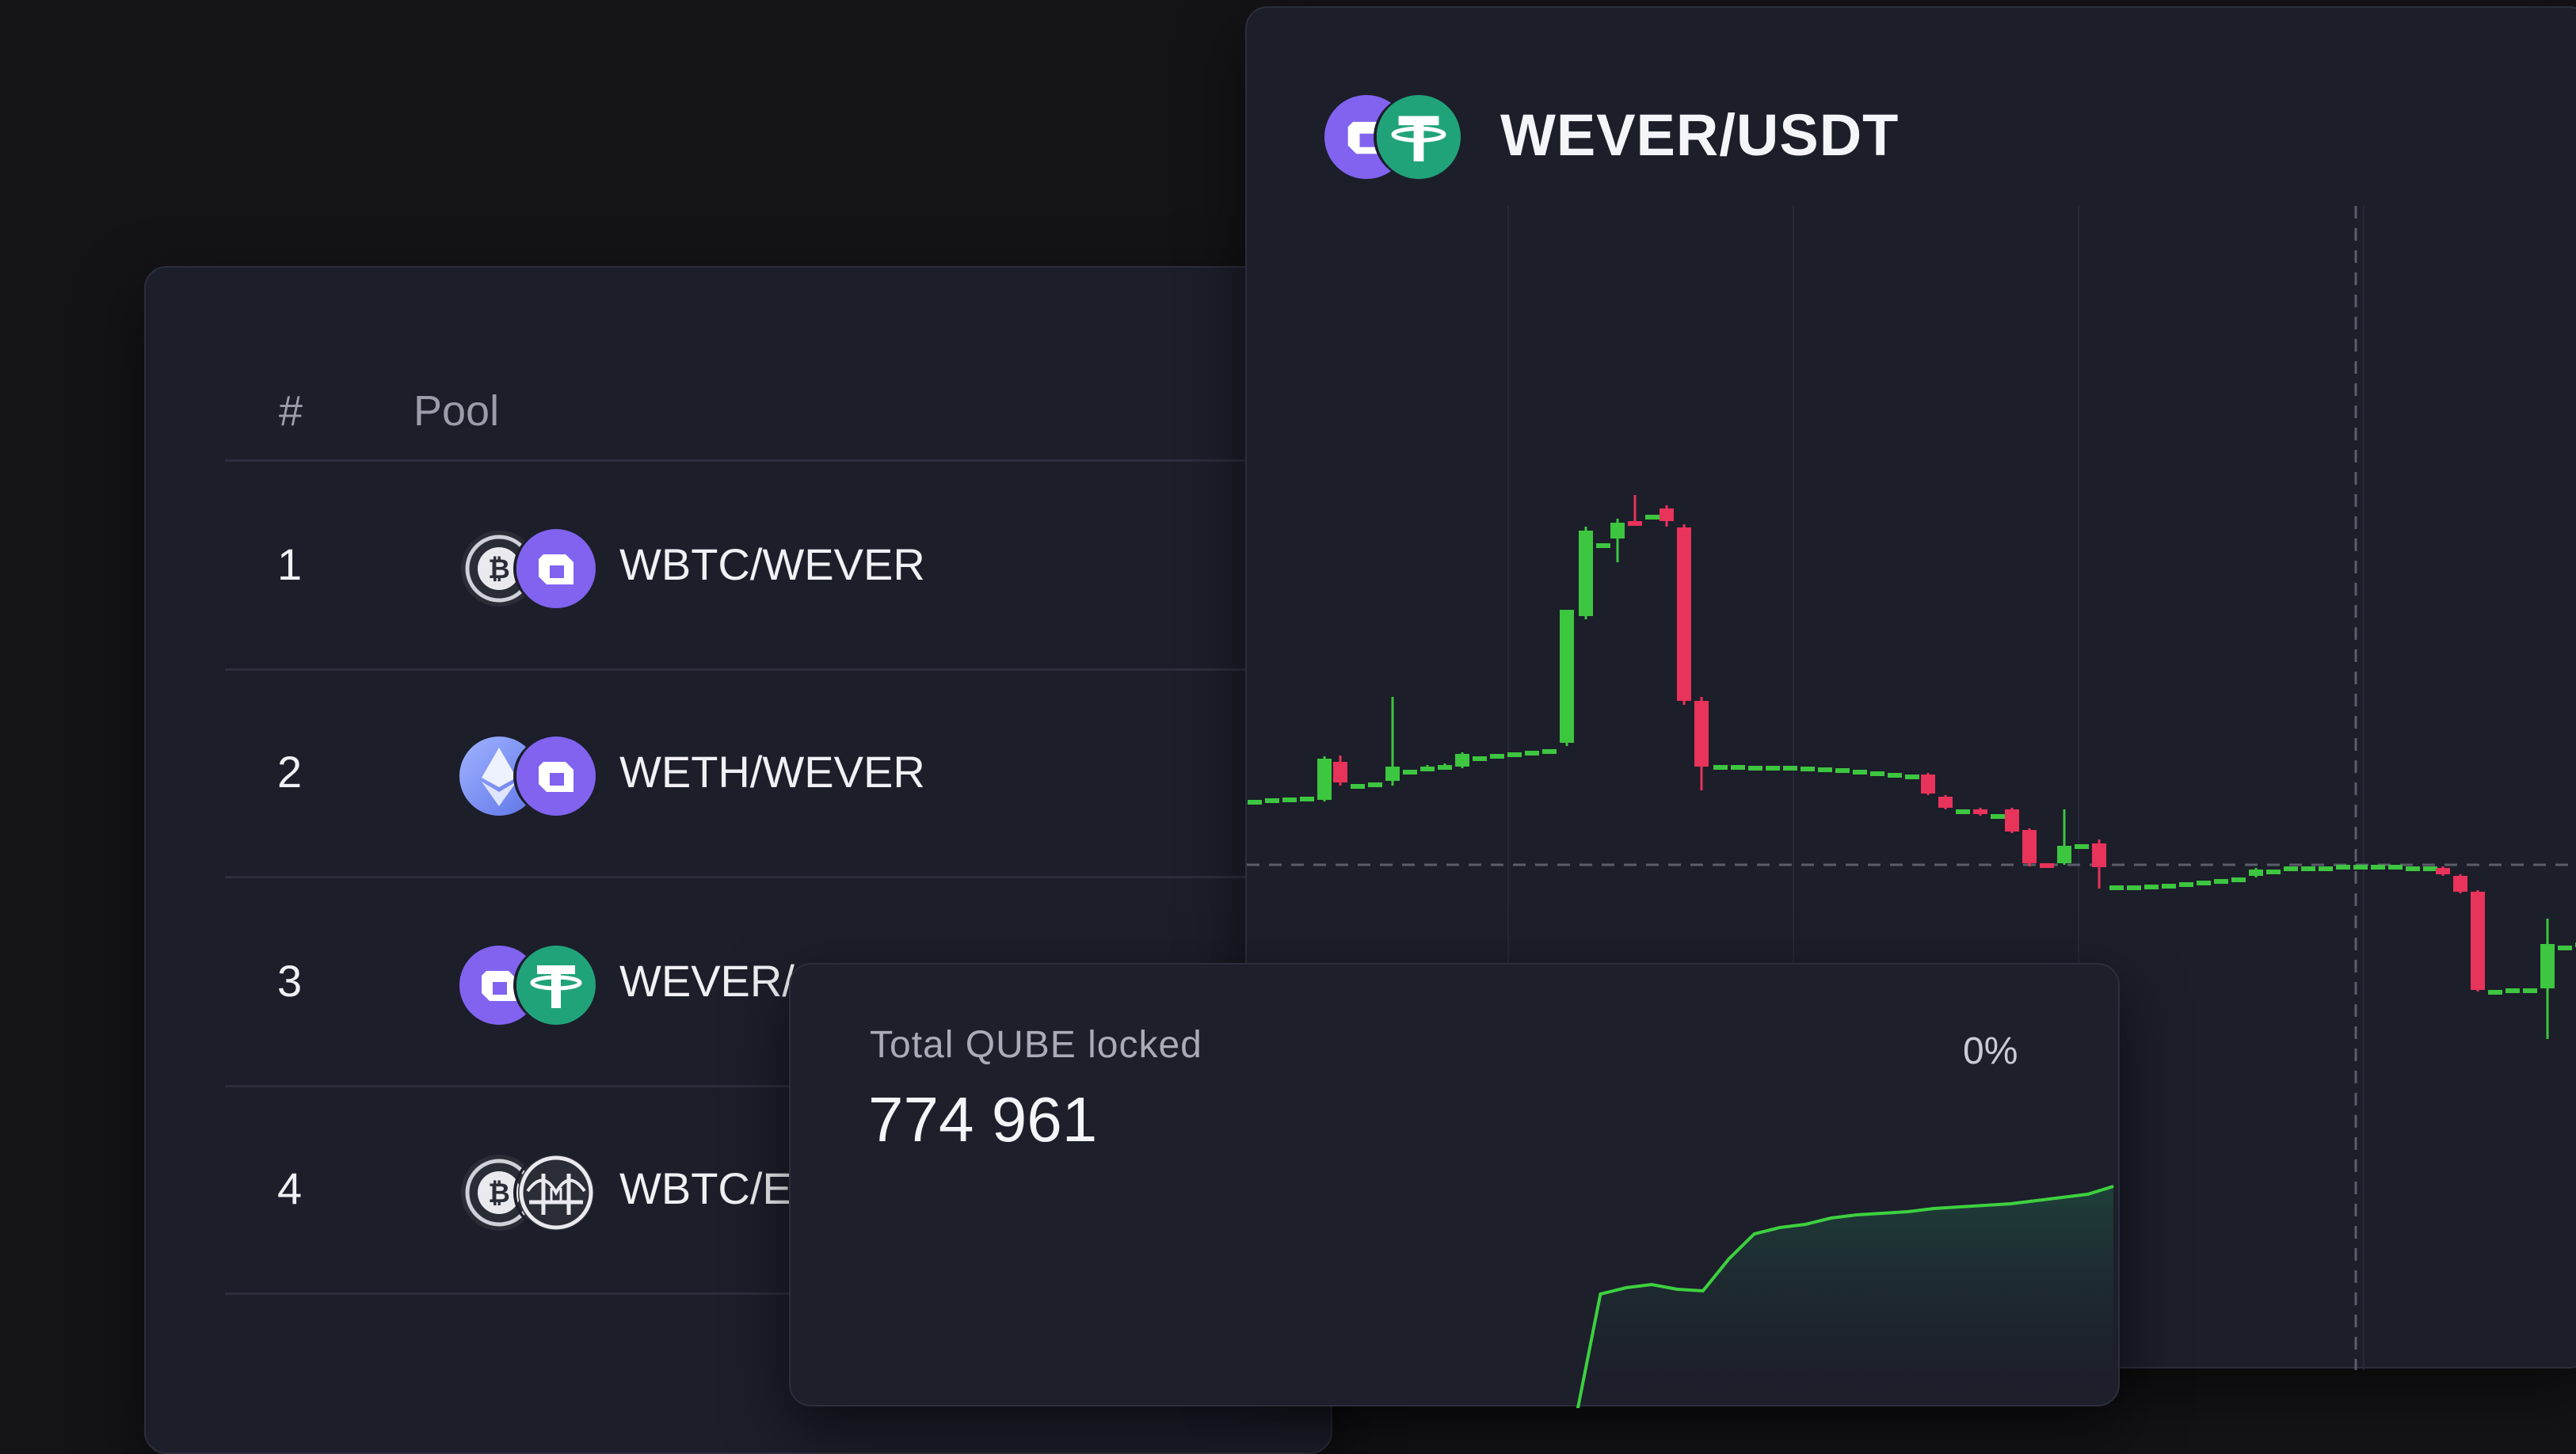  What do you see at coordinates (705, 1188) in the screenshot?
I see `pair-name: WBTC/E` at bounding box center [705, 1188].